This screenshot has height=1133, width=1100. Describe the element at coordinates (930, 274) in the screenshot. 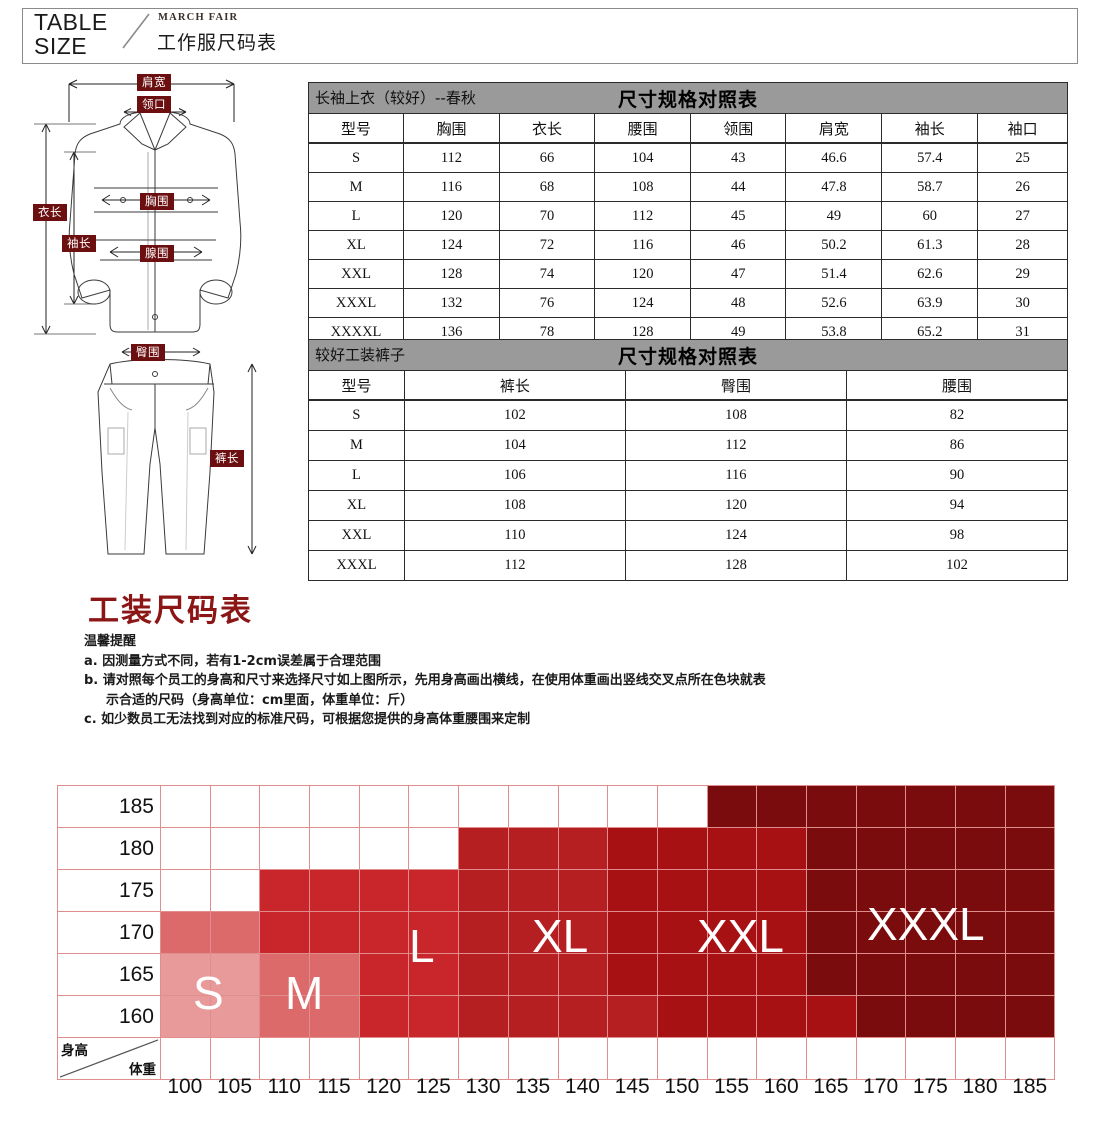

I see `cell: 62.6` at that location.